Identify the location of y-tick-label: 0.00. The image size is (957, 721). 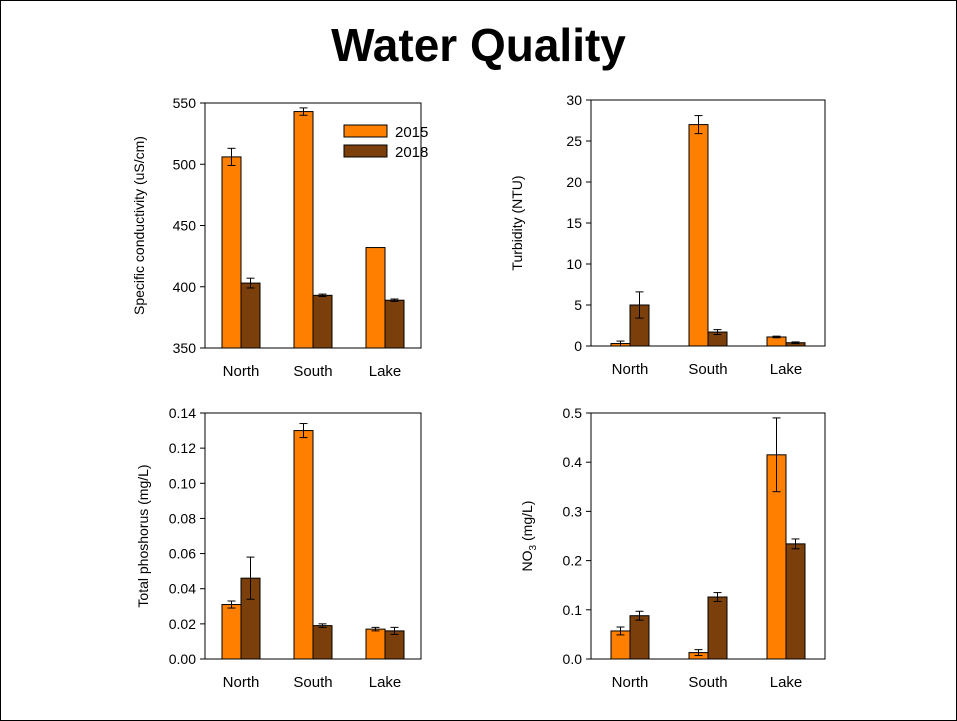
(182, 659).